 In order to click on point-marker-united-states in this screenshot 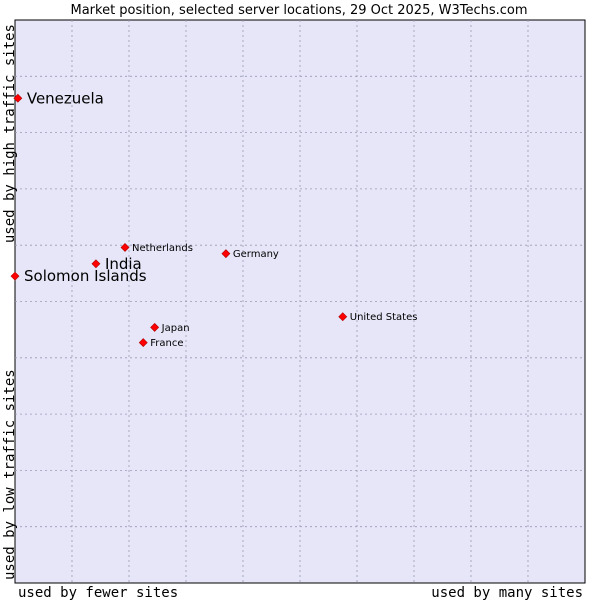, I will do `click(343, 317)`.